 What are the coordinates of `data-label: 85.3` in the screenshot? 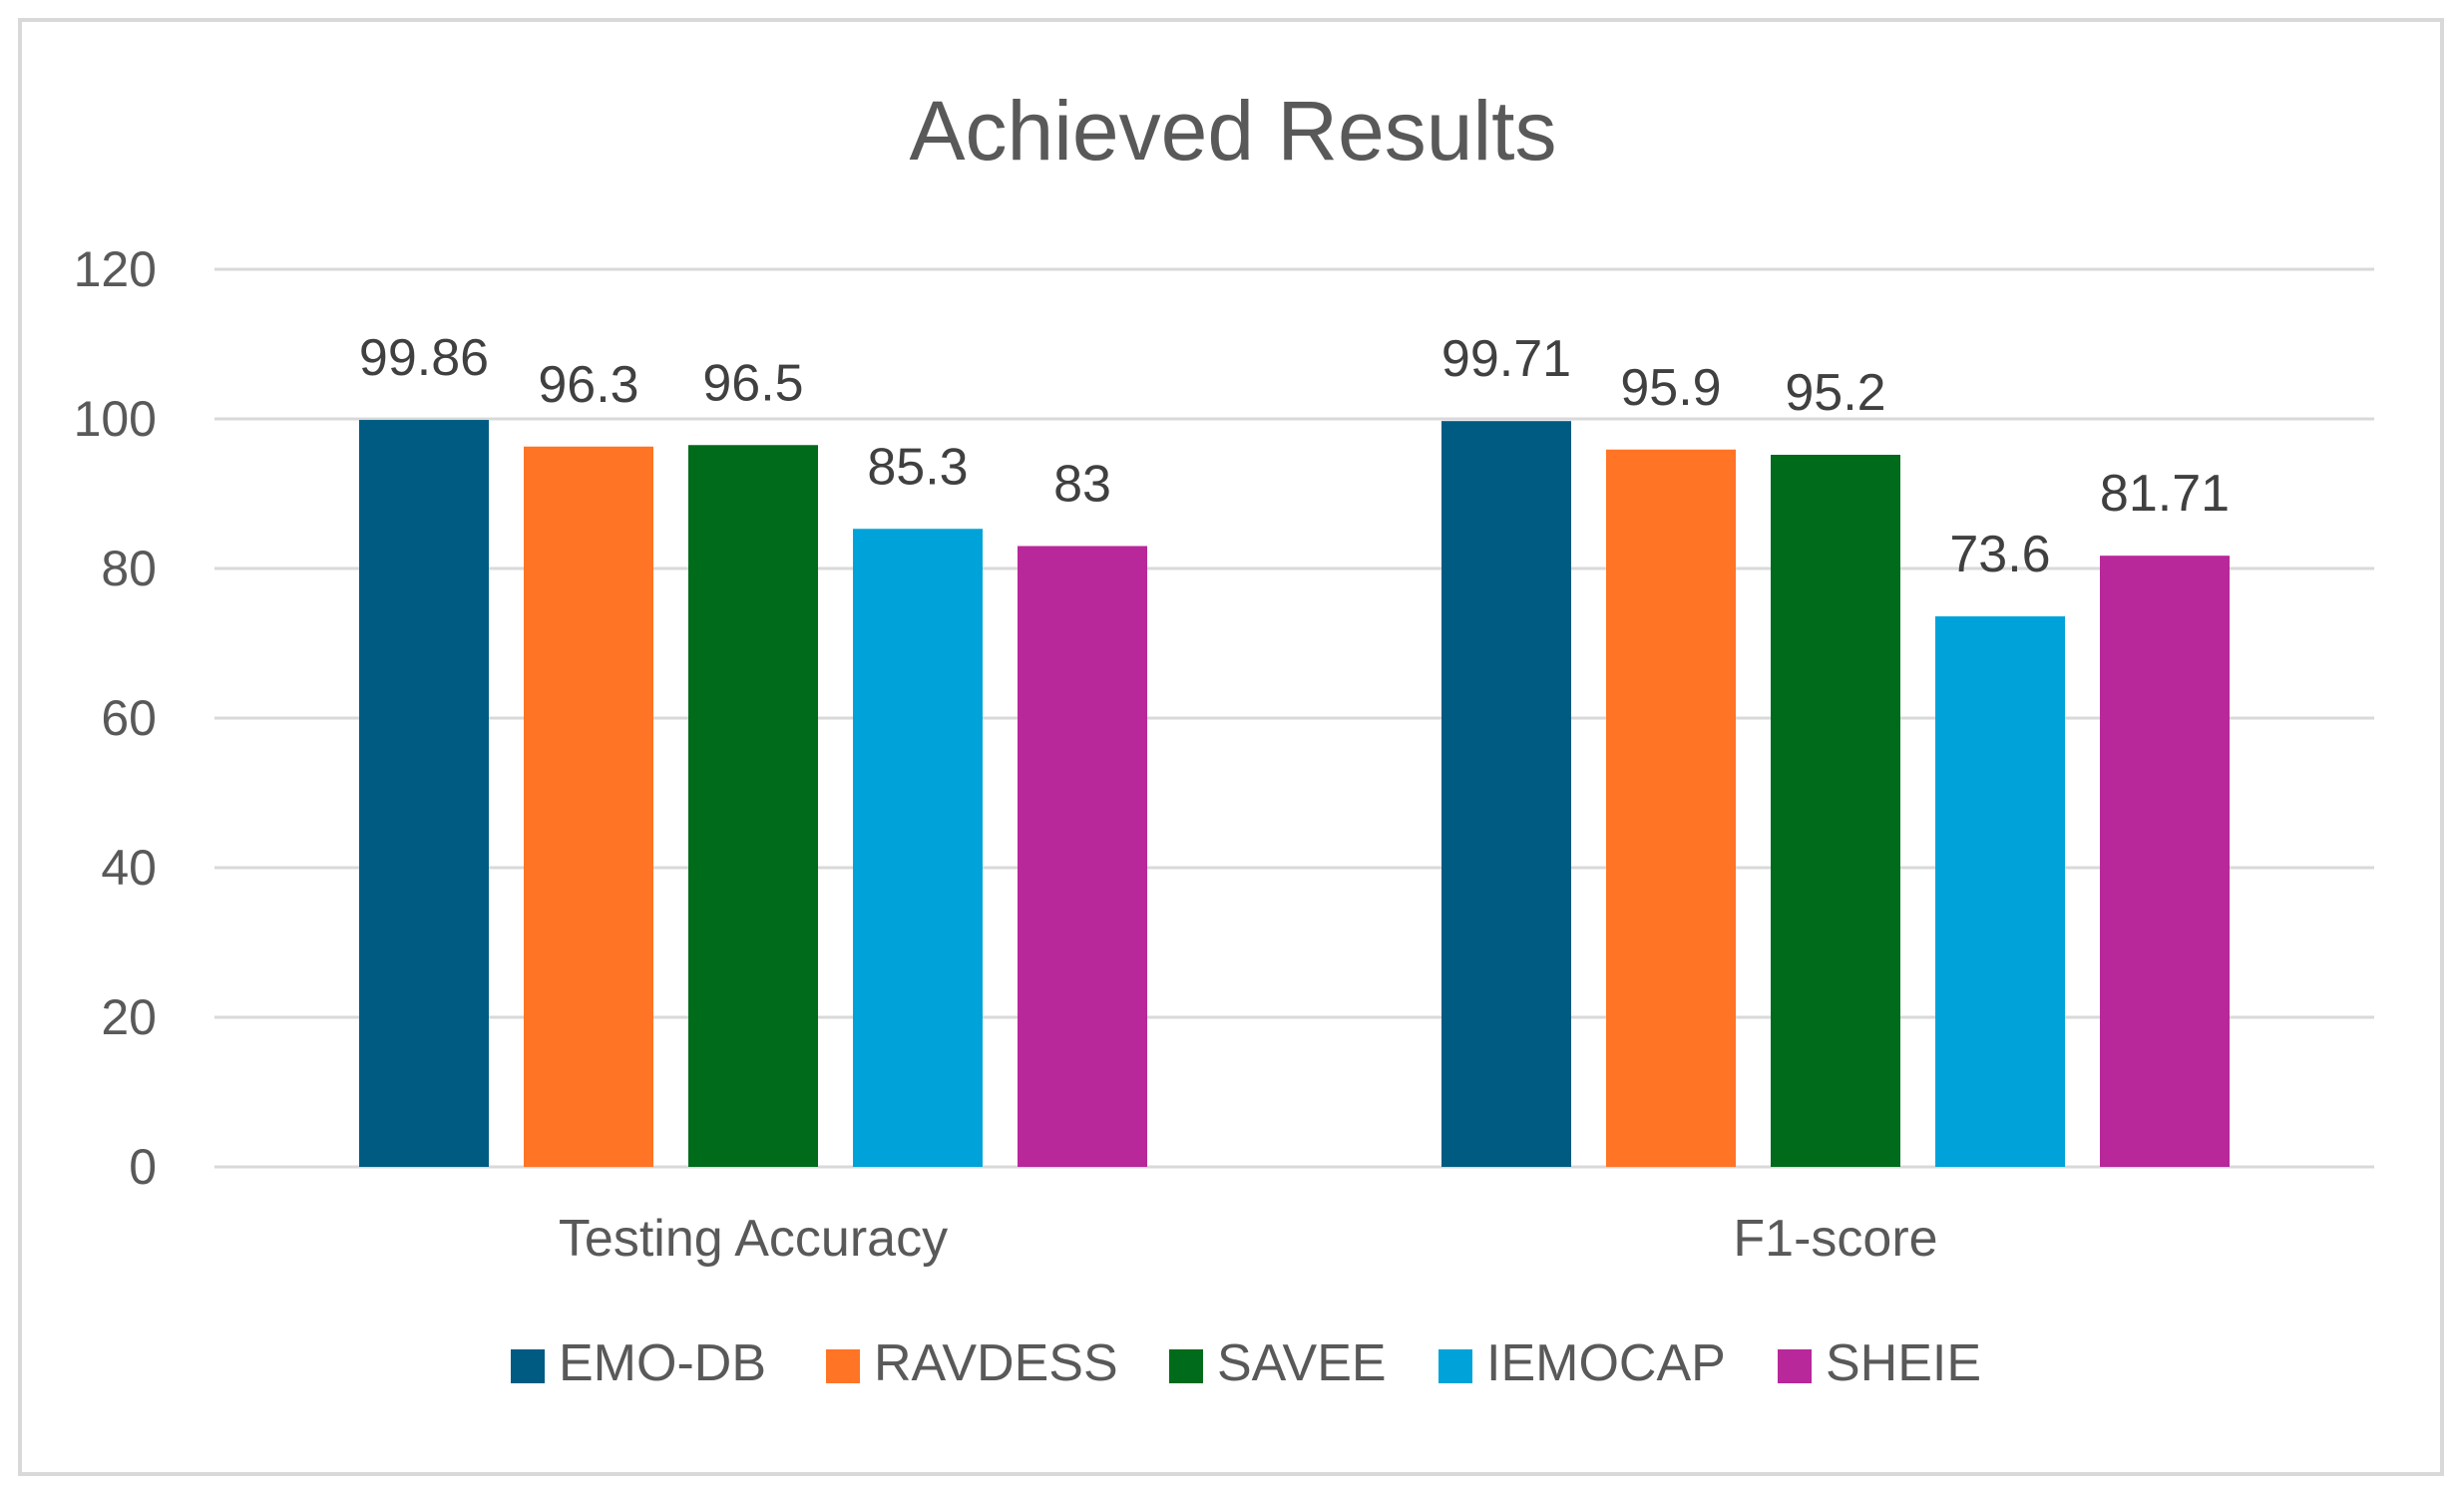 It's located at (917, 467).